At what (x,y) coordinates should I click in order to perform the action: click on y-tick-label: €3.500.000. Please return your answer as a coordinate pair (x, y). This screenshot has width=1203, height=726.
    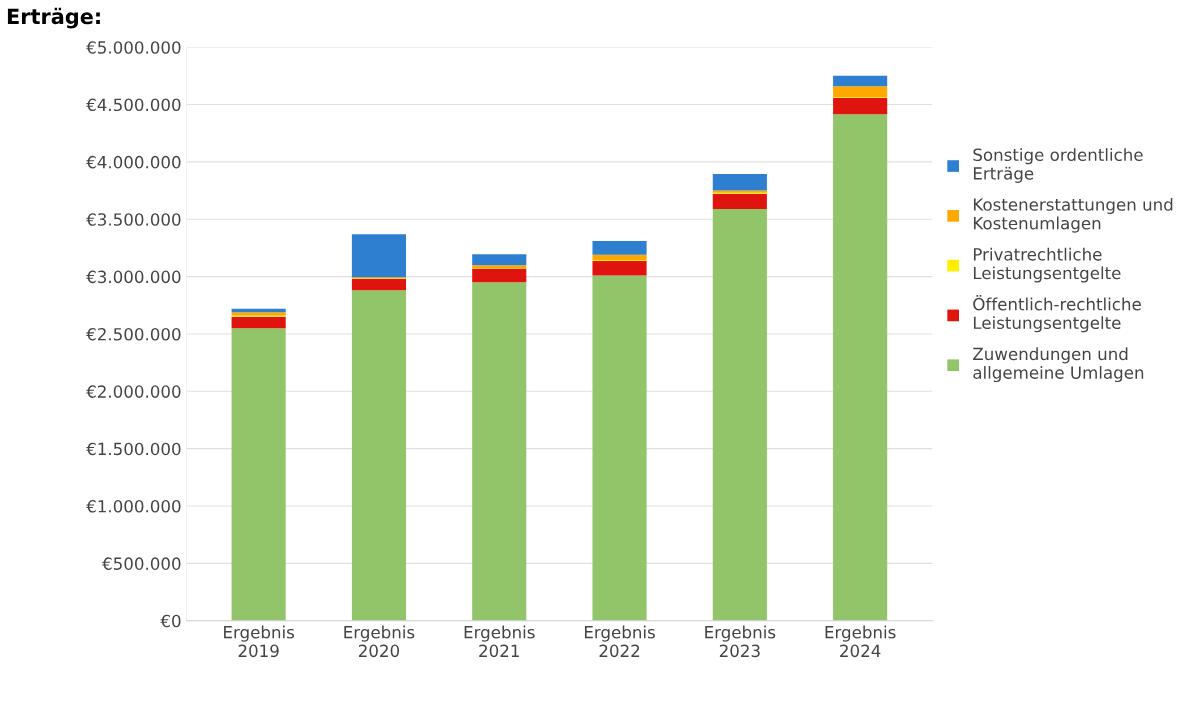
    Looking at the image, I should click on (133, 219).